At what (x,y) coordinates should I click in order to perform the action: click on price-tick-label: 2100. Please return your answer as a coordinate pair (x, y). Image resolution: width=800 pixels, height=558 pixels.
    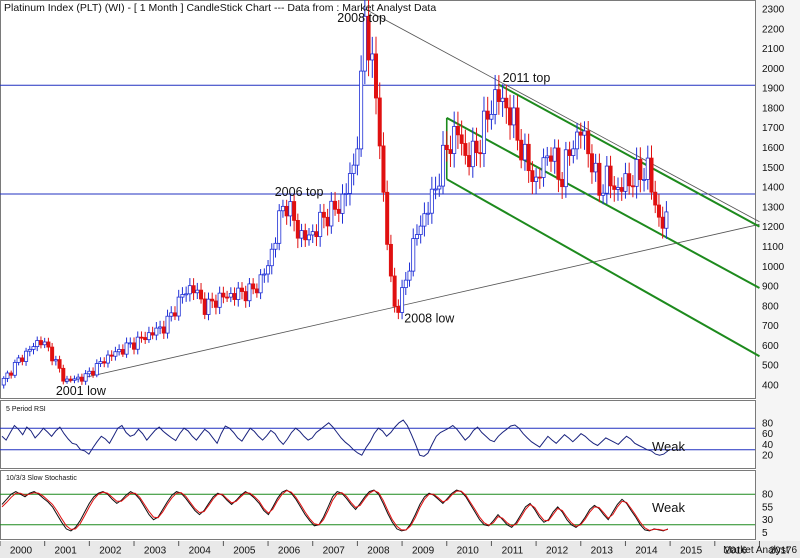
    Looking at the image, I should click on (773, 49).